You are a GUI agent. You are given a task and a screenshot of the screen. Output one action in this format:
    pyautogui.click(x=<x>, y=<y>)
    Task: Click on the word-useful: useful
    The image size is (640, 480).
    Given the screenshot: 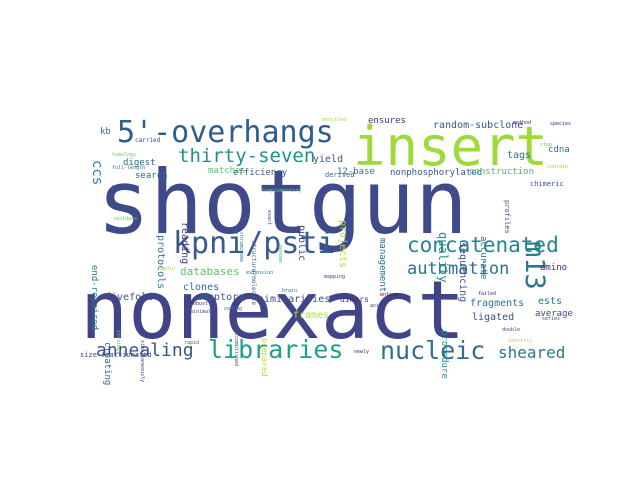 What is the action you would take?
    pyautogui.click(x=167, y=269)
    